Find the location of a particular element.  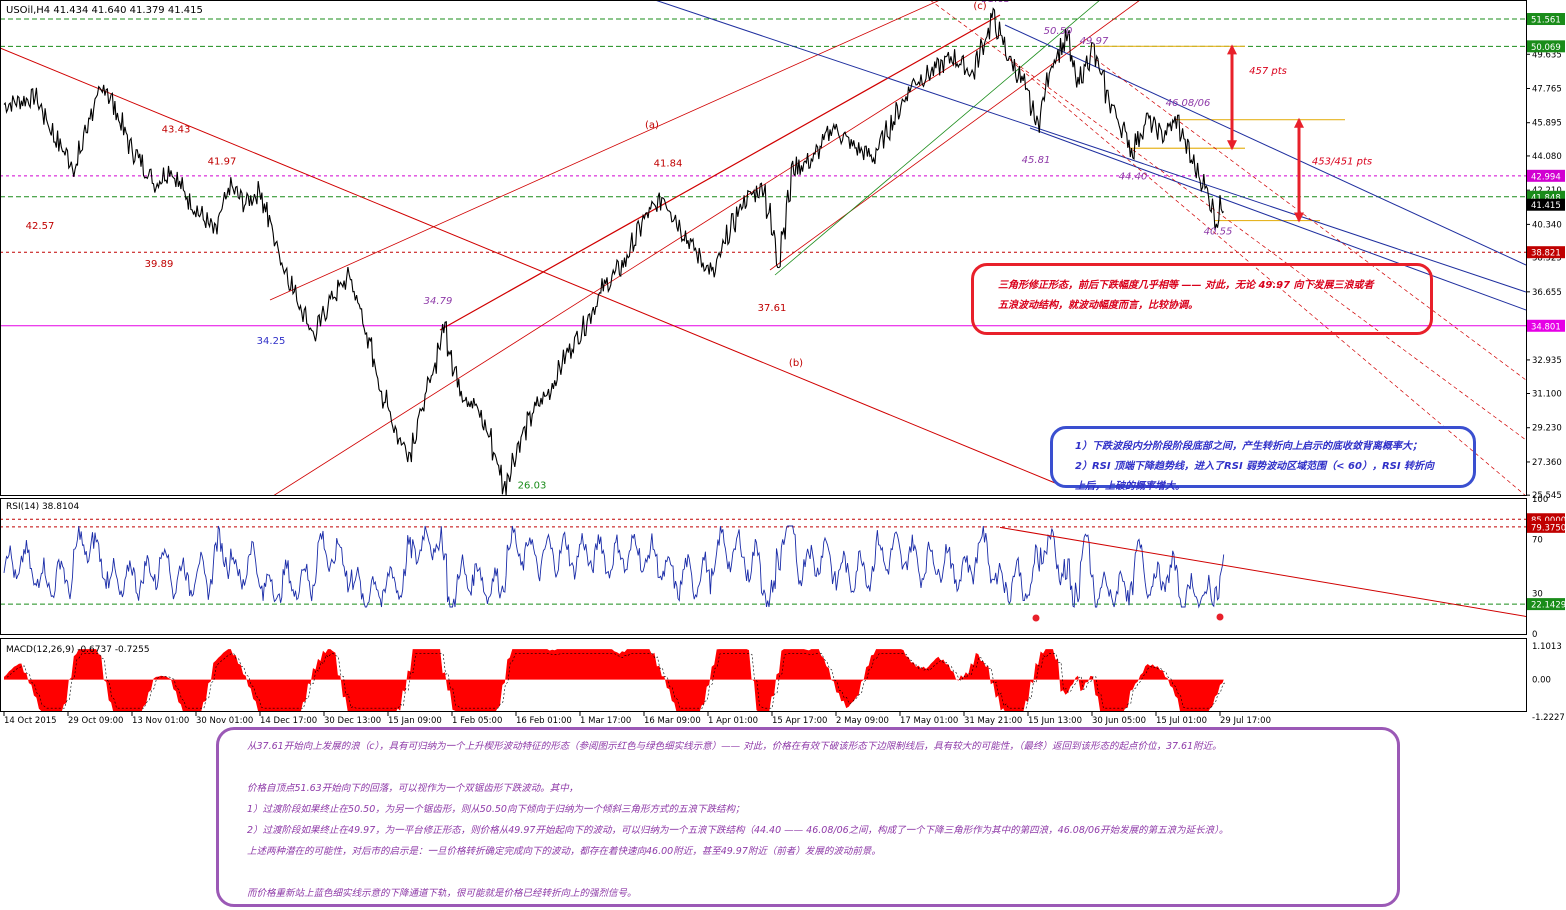

time-tick-label: 30 Nov 01:00 is located at coordinates (224, 721).